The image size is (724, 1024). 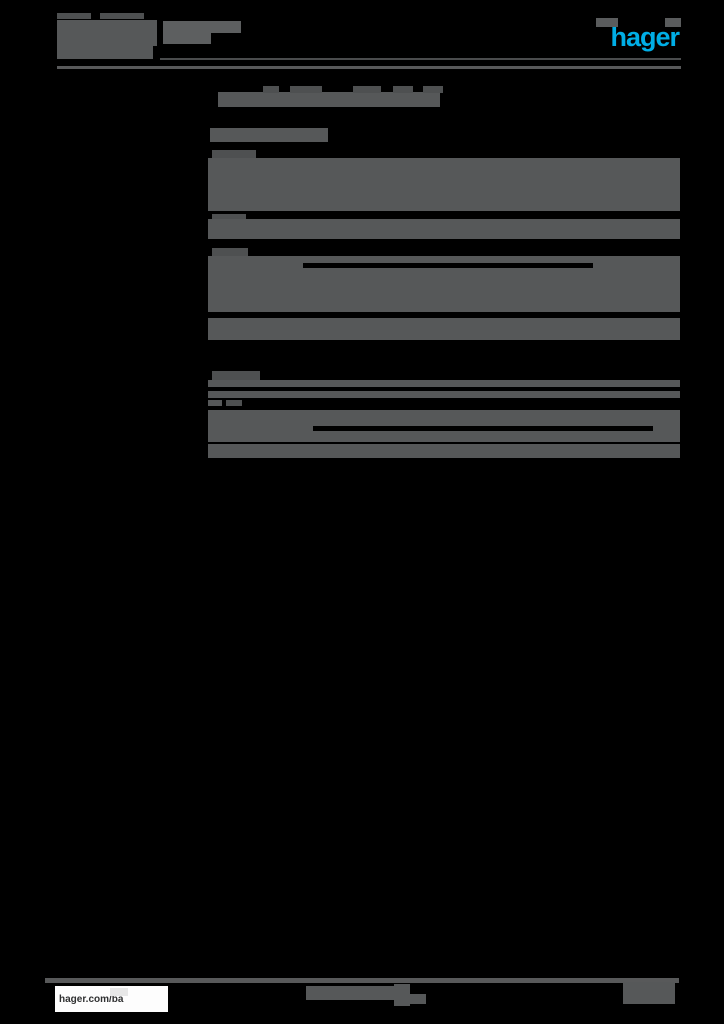 I want to click on footer-url-smudge, so click(x=119, y=992).